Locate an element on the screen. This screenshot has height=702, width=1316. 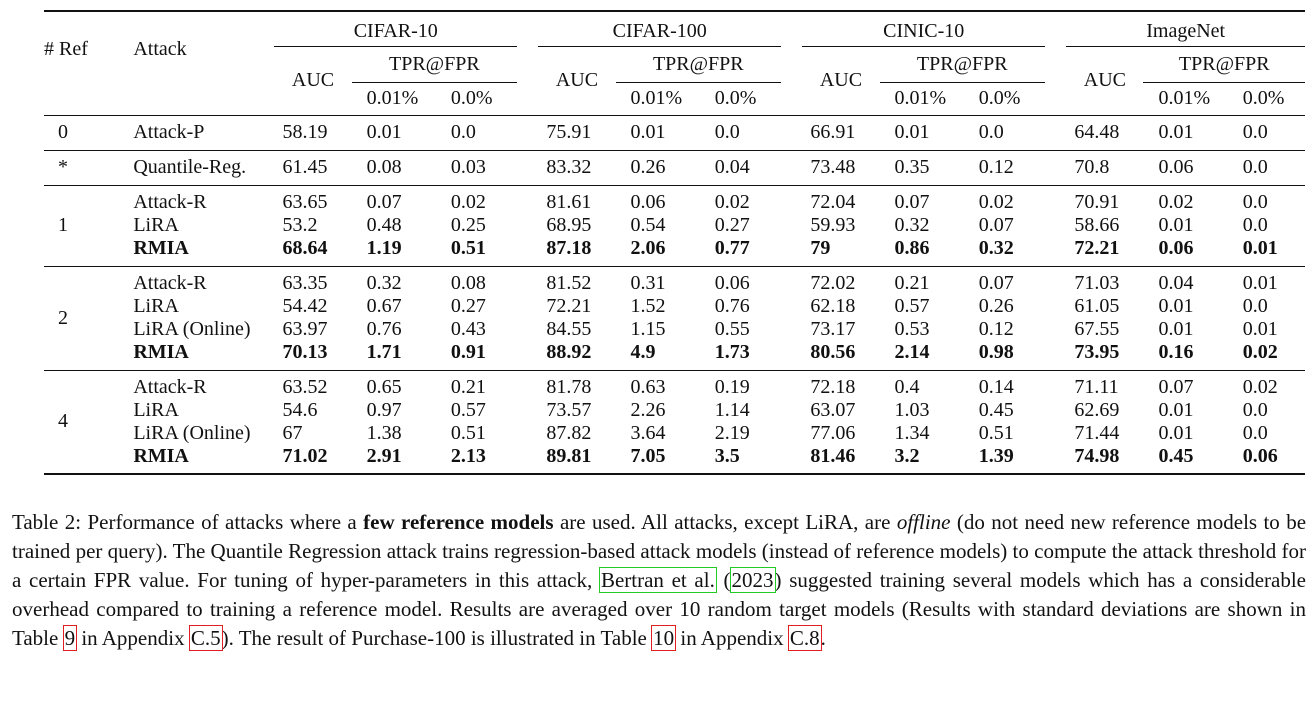
metric-value: 63.07 is located at coordinates (833, 409).